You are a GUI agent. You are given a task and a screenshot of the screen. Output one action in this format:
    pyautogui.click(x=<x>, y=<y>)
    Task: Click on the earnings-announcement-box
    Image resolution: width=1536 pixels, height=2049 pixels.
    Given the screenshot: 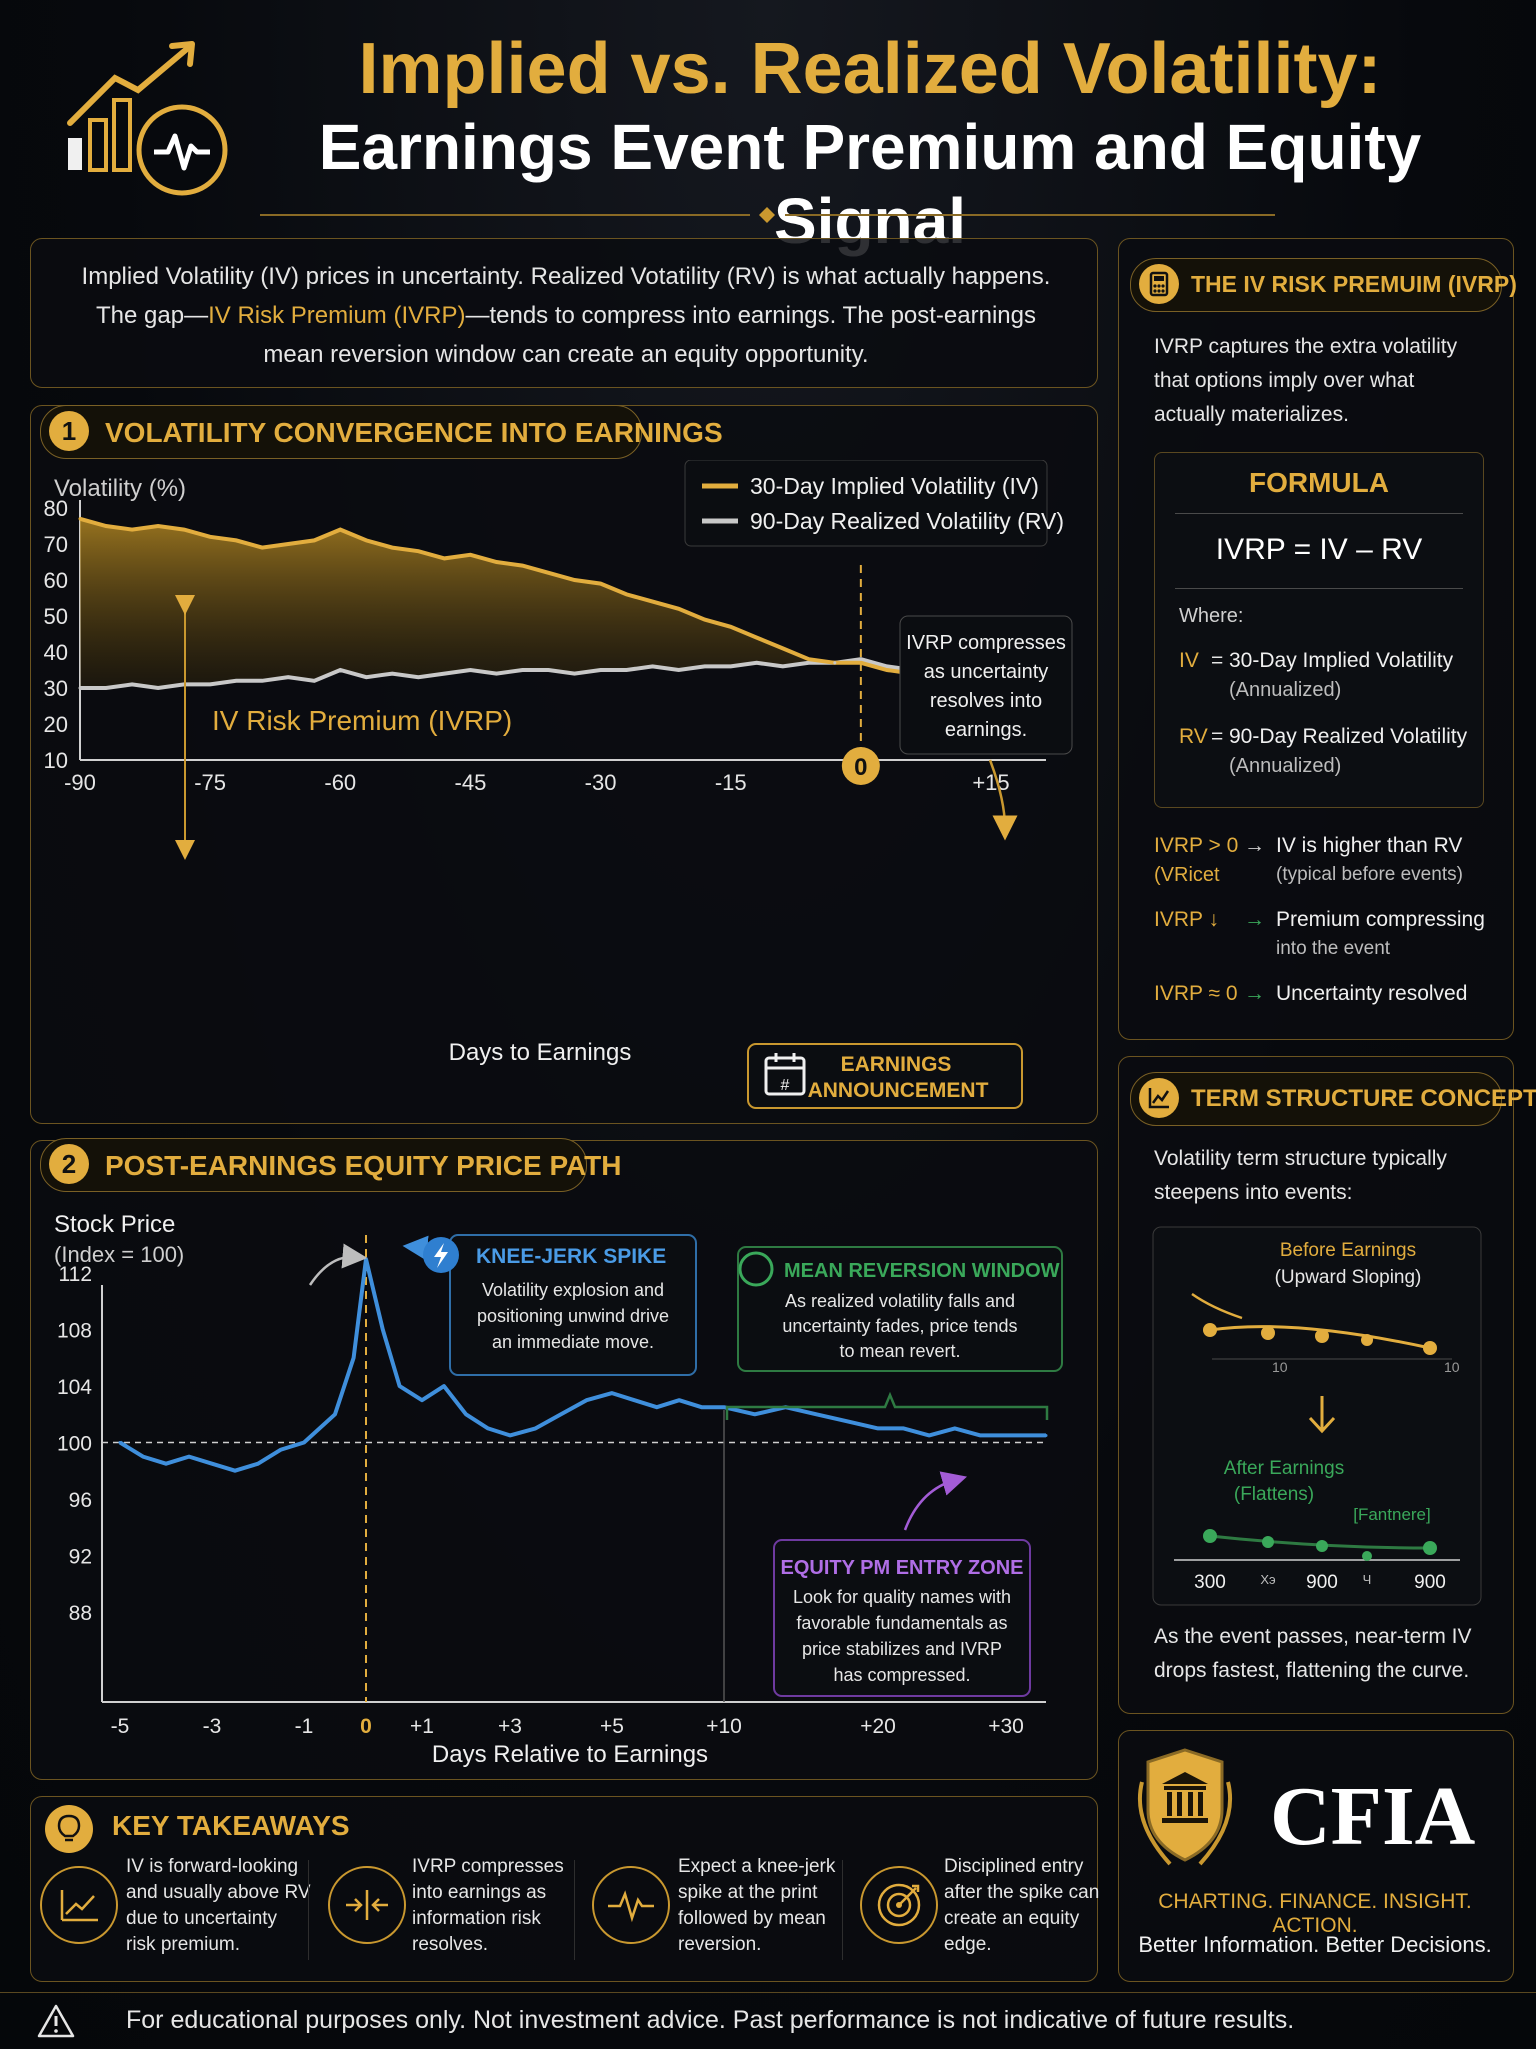 What is the action you would take?
    pyautogui.click(x=885, y=1076)
    